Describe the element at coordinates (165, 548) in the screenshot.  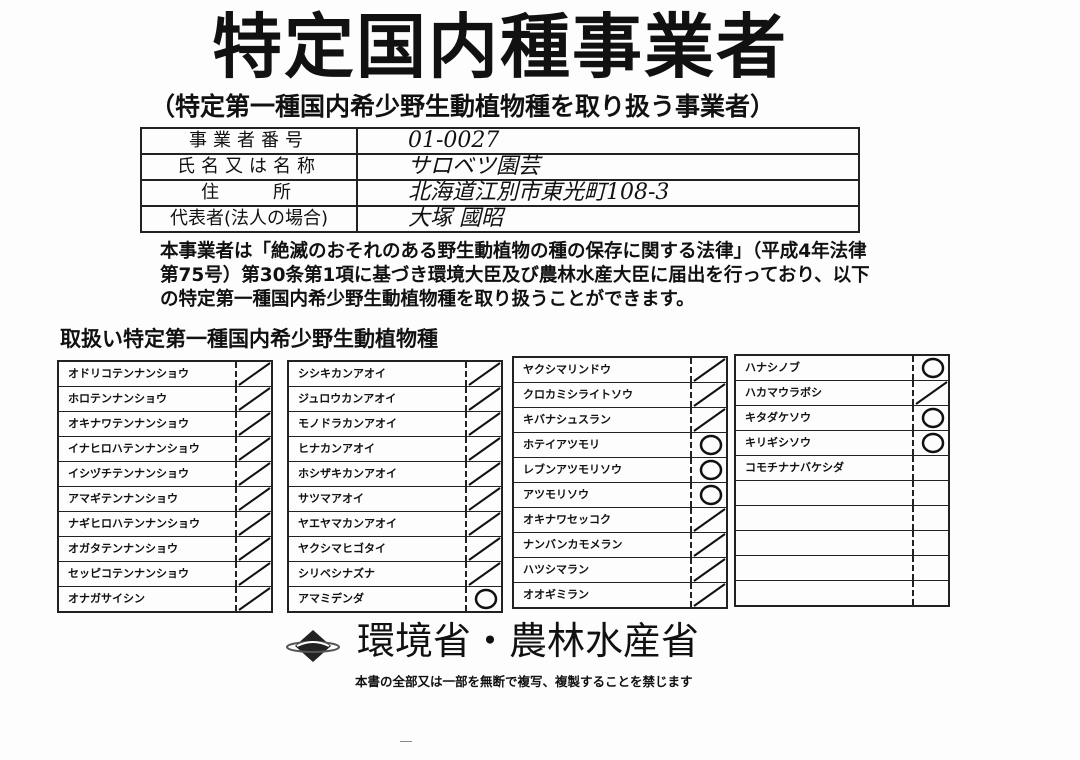
I see `species-row: オガタテンナンショウ` at that location.